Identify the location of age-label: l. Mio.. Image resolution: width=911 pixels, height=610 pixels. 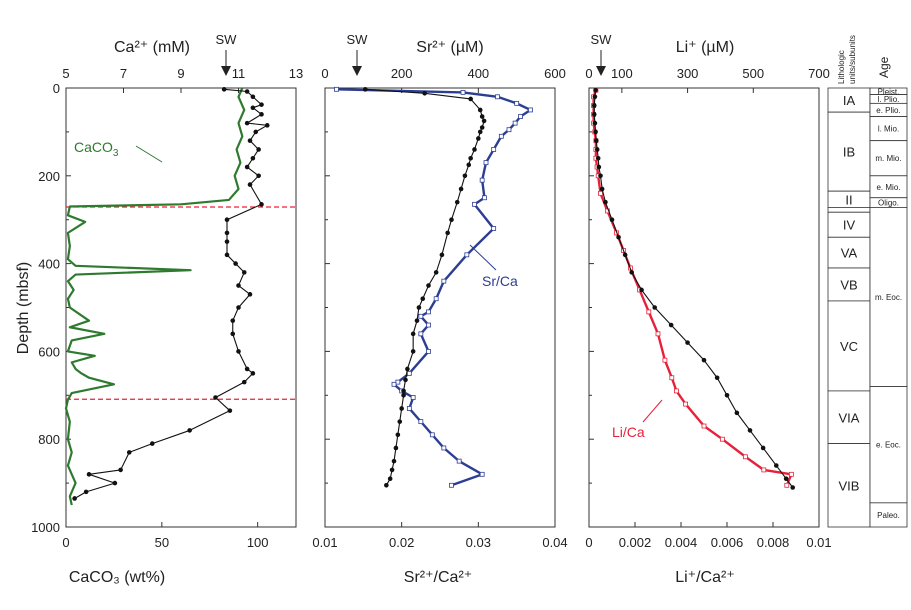
(888, 129).